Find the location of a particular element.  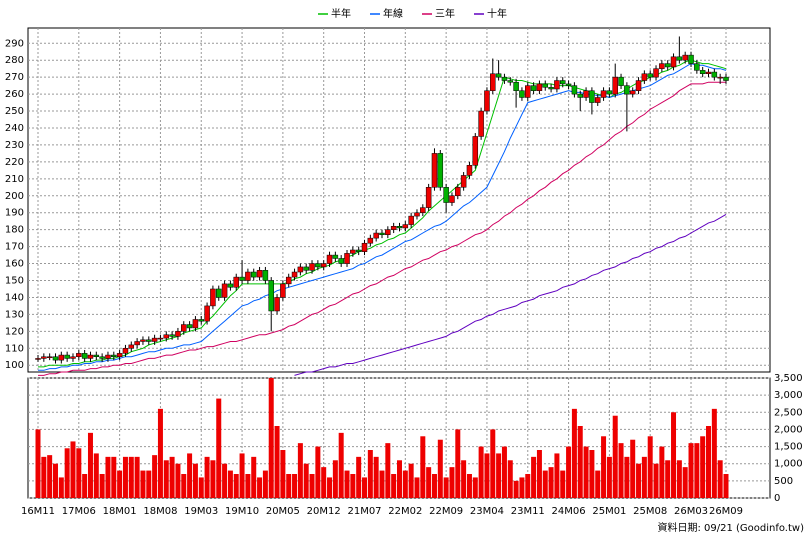

y-tick-label: 120 is located at coordinates (14, 331).